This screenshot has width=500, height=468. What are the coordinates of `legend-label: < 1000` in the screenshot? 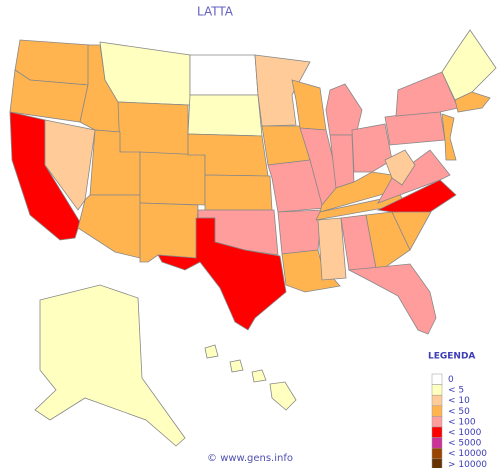 It's located at (465, 433).